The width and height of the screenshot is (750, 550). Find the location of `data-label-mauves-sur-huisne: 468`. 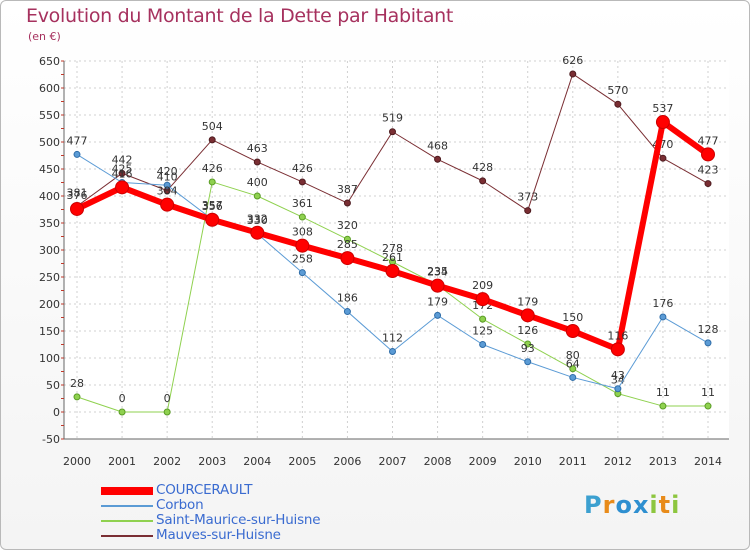

data-label-mauves-sur-huisne: 468 is located at coordinates (437, 145).